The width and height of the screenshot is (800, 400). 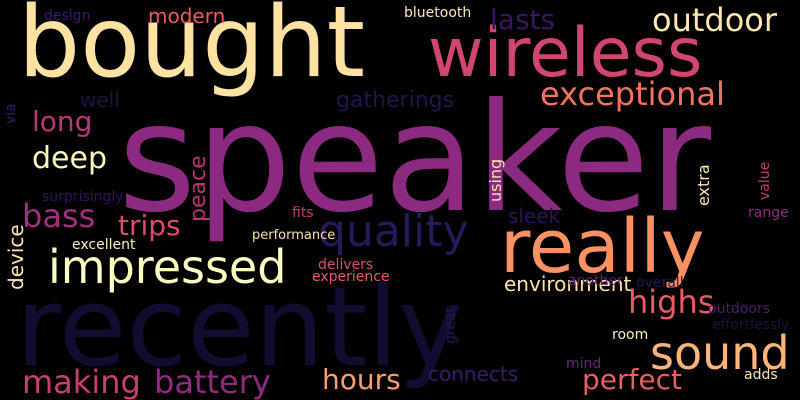 I want to click on word-modern: modern, so click(x=187, y=16).